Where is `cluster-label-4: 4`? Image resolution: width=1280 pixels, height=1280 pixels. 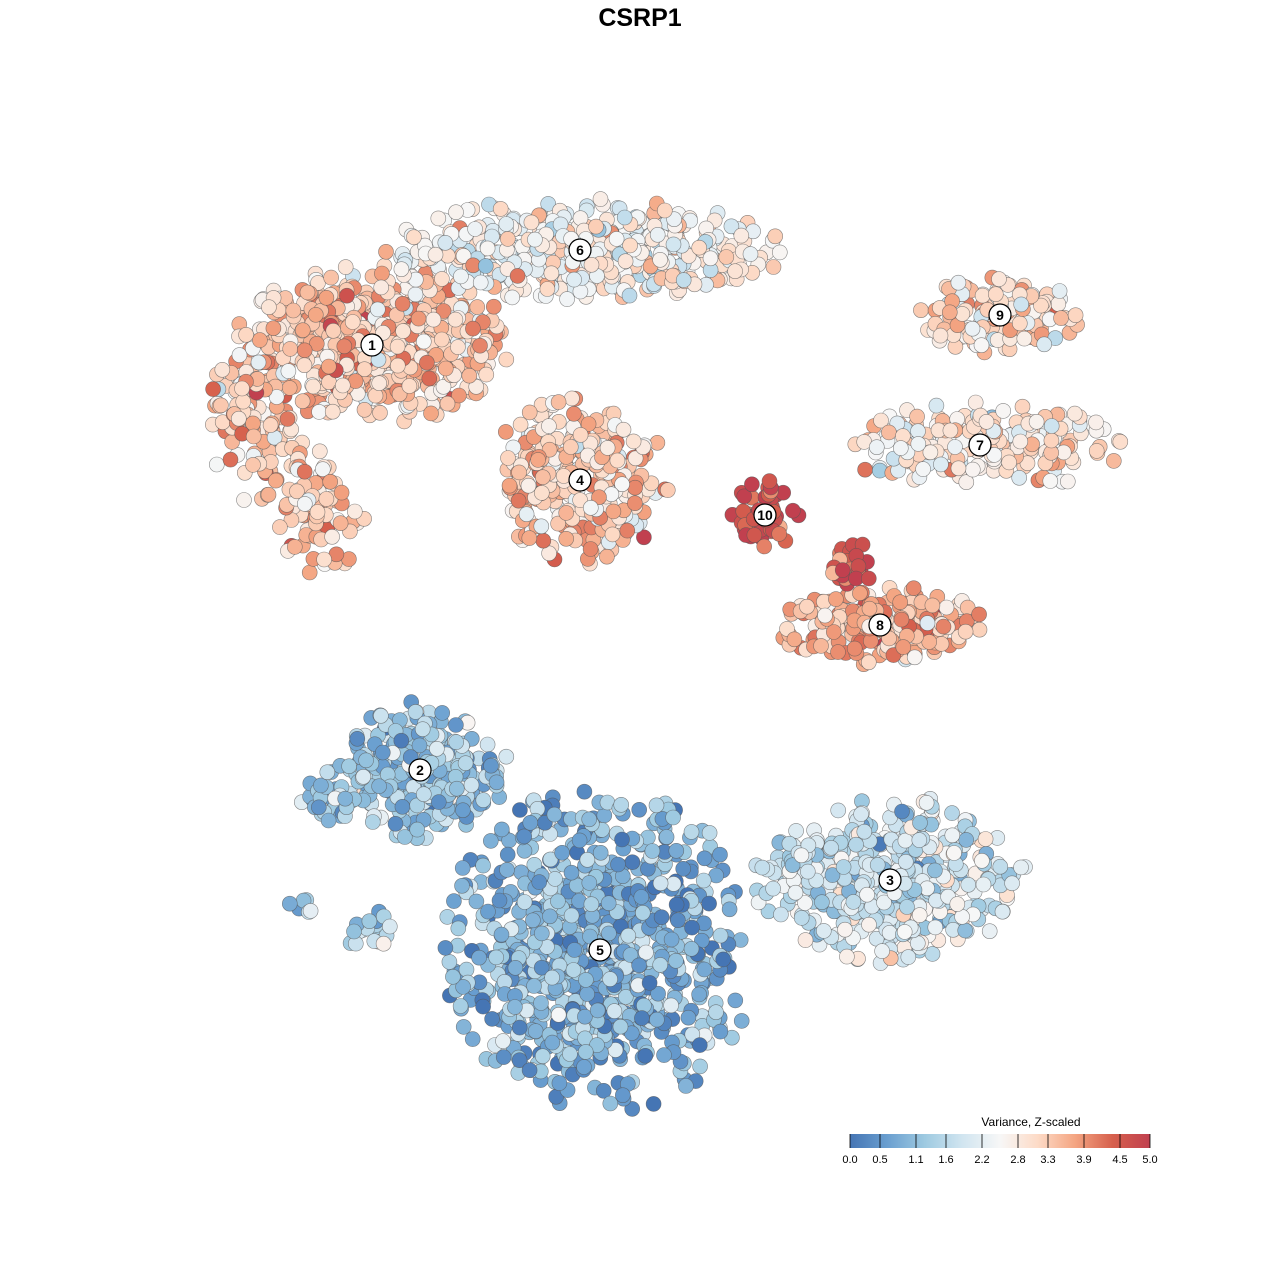
cluster-label-4: 4 is located at coordinates (580, 480).